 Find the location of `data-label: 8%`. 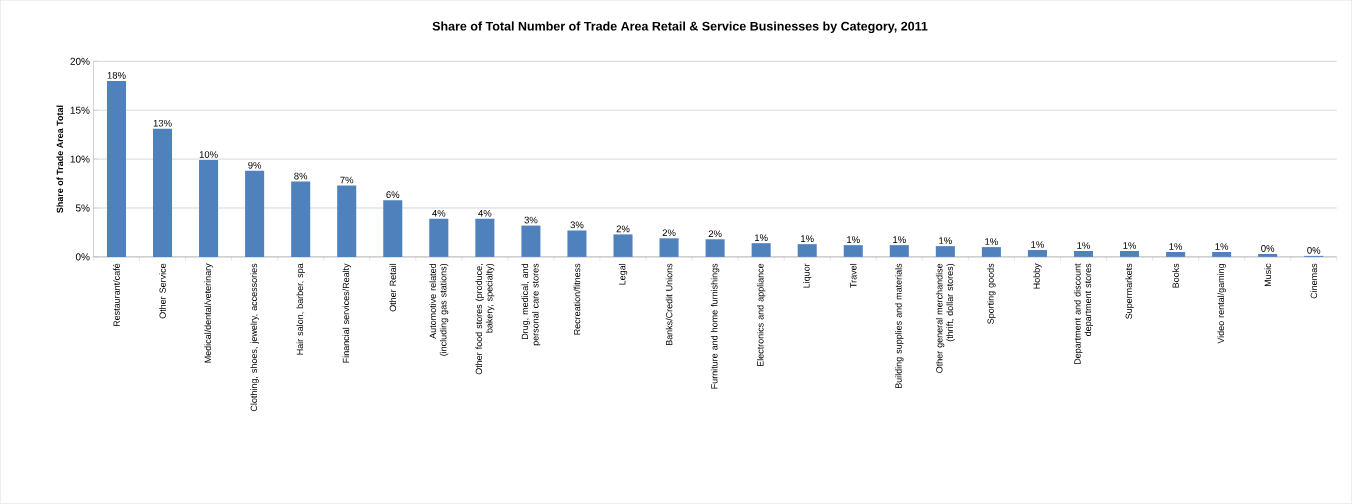

data-label: 8% is located at coordinates (301, 176).